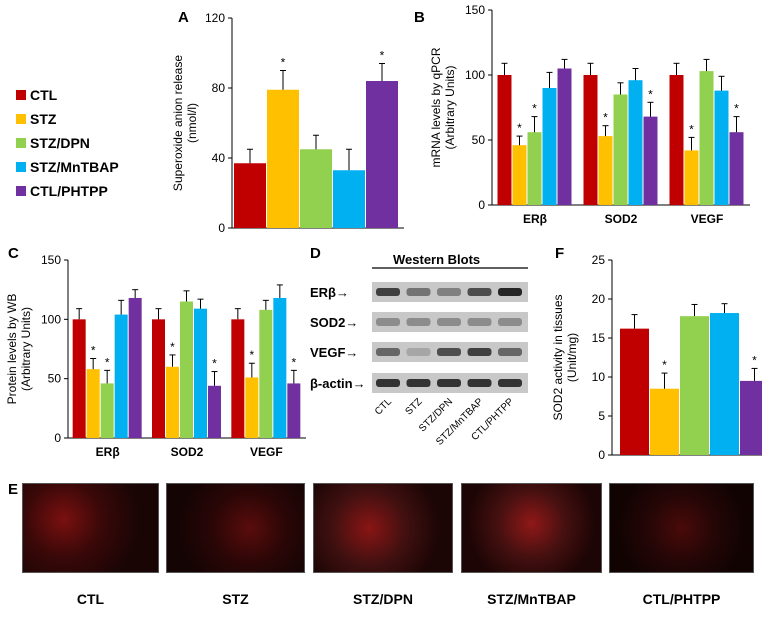 This screenshot has width=762, height=618. I want to click on bar-stz-dpn, so click(316, 188).